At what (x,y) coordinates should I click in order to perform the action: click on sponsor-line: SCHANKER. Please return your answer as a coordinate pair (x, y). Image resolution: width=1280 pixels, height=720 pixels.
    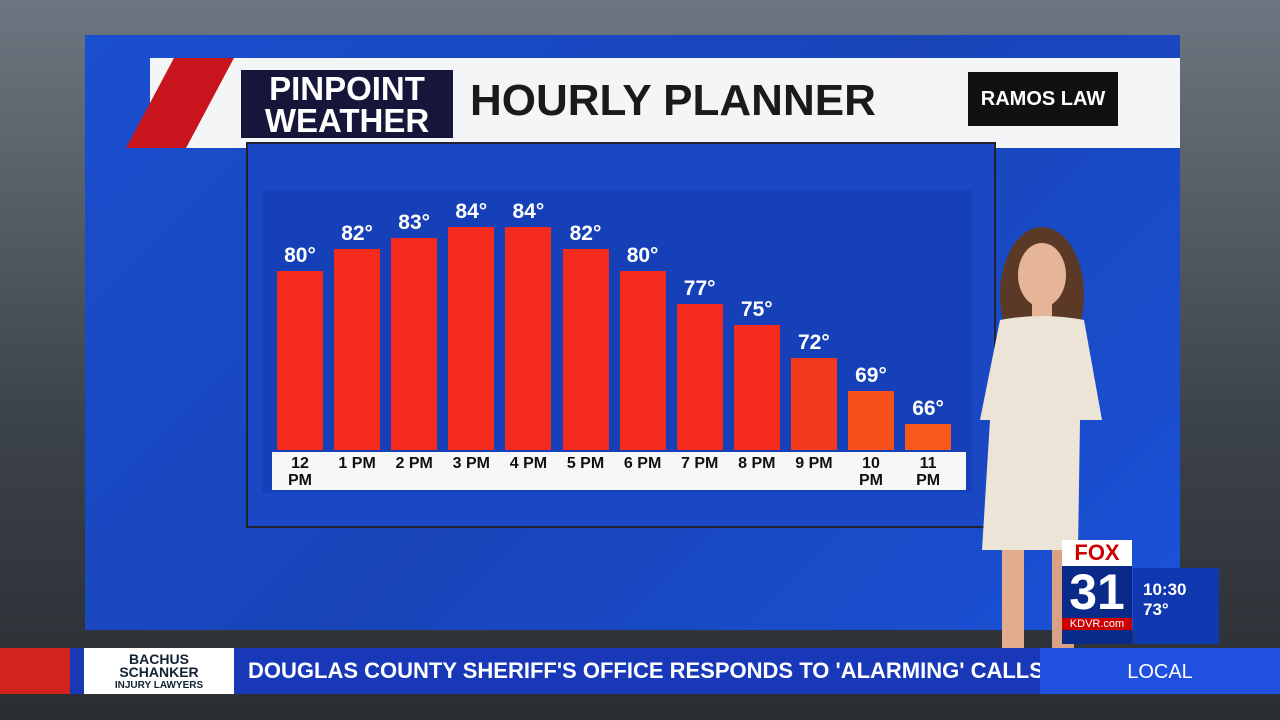
    Looking at the image, I should click on (159, 672).